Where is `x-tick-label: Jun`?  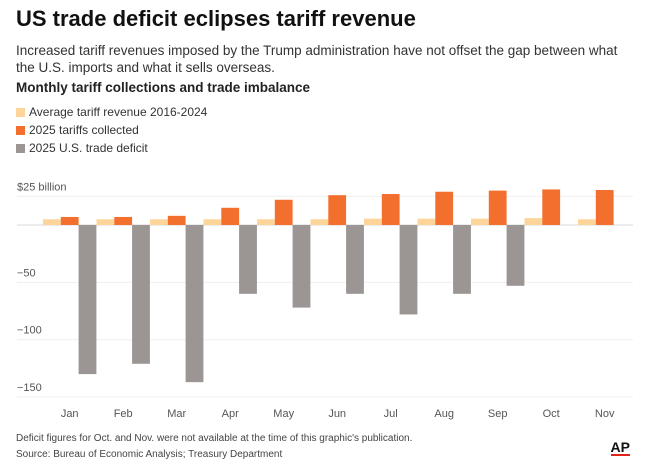 x-tick-label: Jun is located at coordinates (337, 414).